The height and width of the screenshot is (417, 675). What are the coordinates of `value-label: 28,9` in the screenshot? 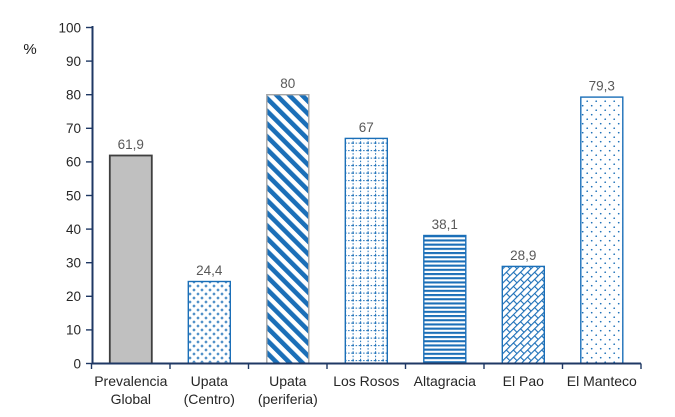 It's located at (523, 255).